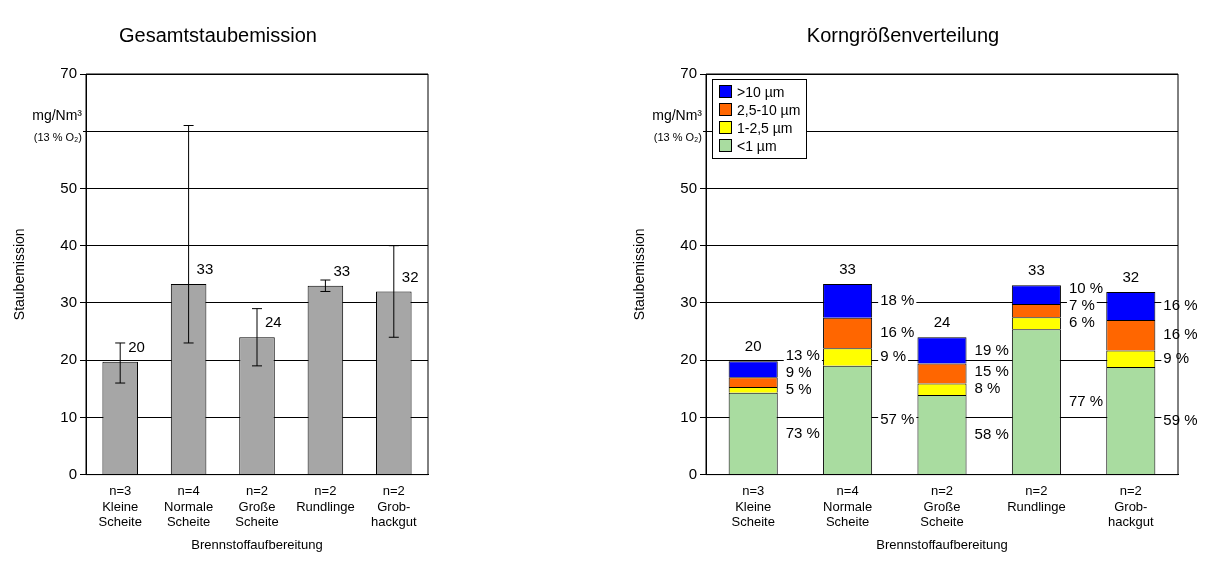  I want to click on annotation: 73 %, so click(802, 432).